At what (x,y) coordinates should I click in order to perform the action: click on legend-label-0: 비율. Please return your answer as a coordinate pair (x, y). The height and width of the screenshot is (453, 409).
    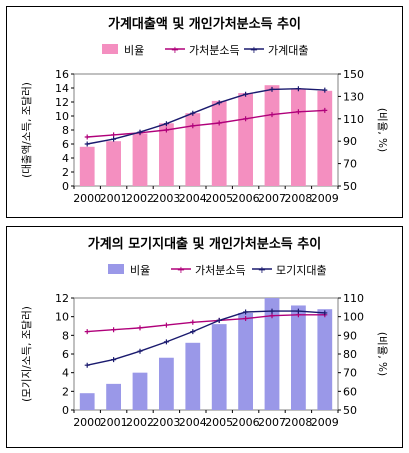
    Looking at the image, I should click on (134, 50).